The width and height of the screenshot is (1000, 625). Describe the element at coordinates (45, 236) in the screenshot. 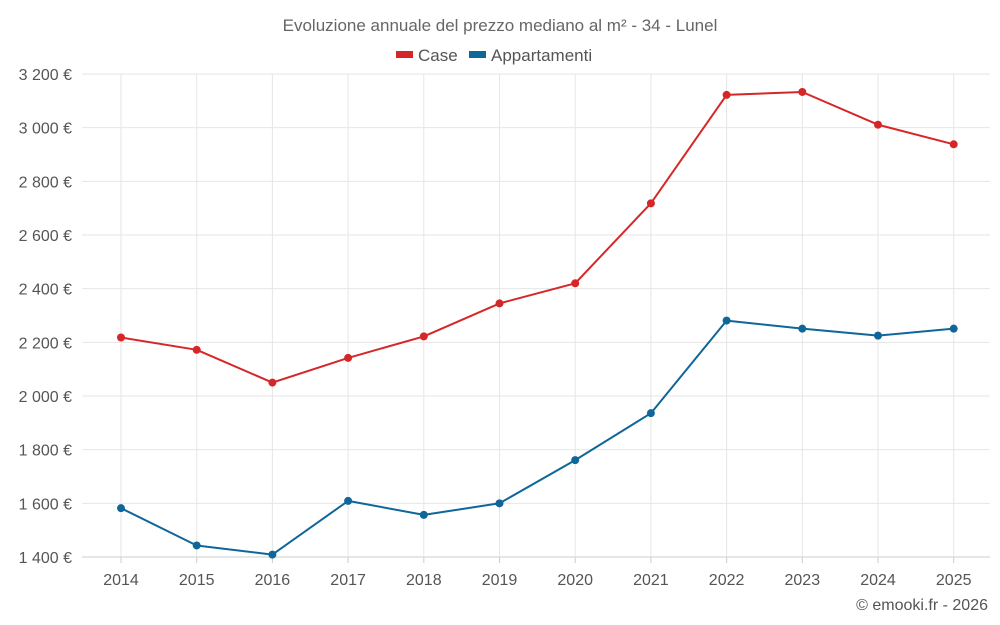

I see `y-tick-label: 2 600 €` at that location.